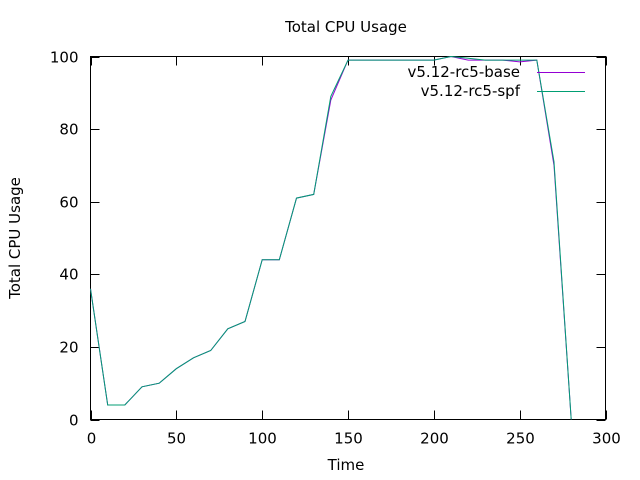  What do you see at coordinates (15, 238) in the screenshot?
I see `y-axis-label: Total CPU Usage` at bounding box center [15, 238].